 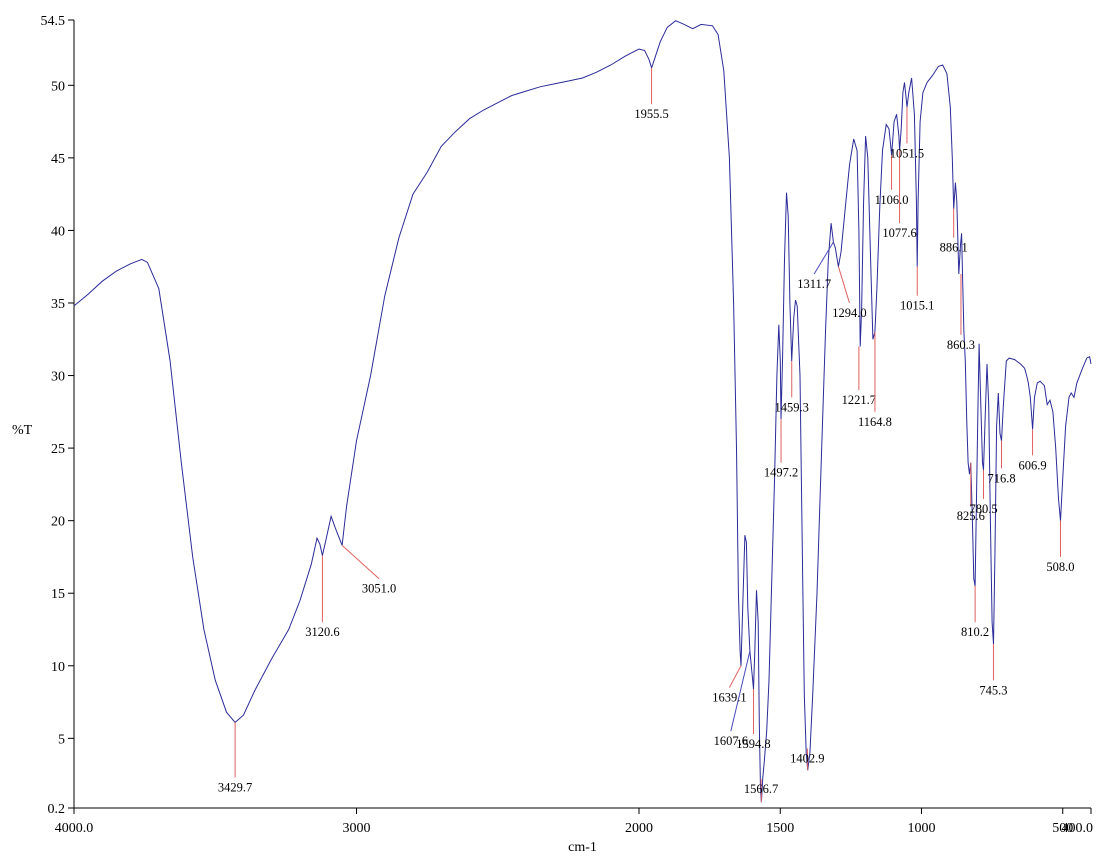 I want to click on peak-label: 1077.6, so click(x=899, y=233).